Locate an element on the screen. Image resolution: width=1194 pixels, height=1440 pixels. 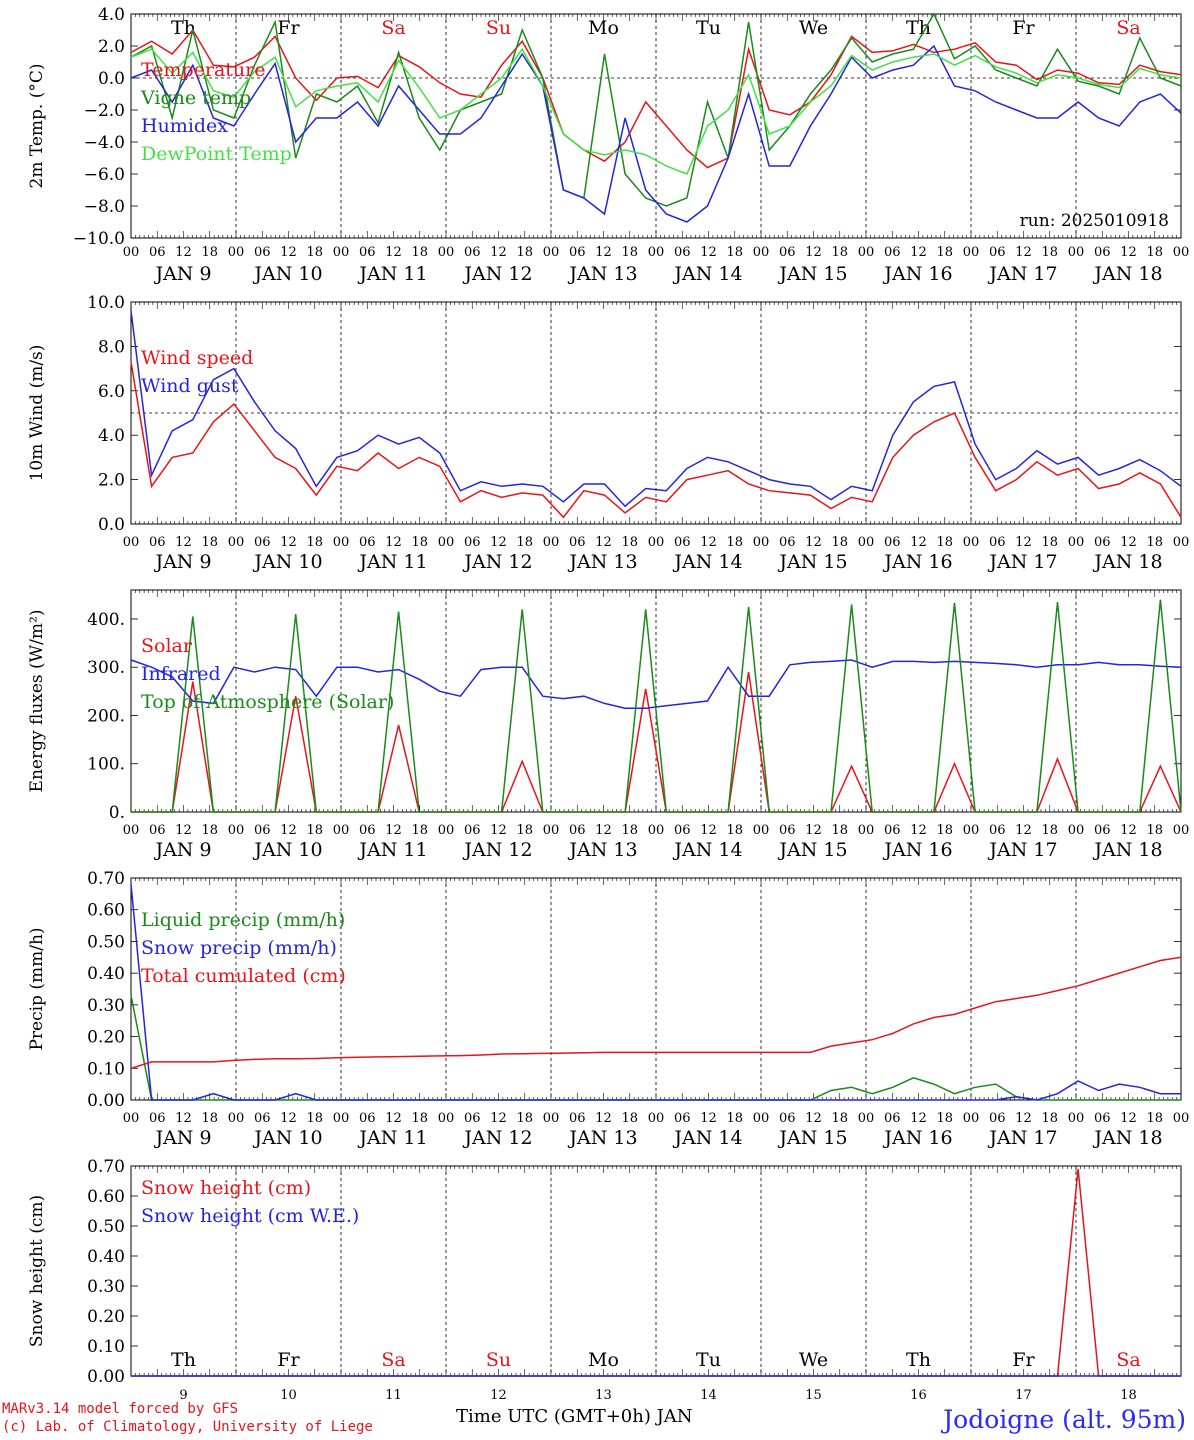
day-number-label: 12 is located at coordinates (498, 1395).